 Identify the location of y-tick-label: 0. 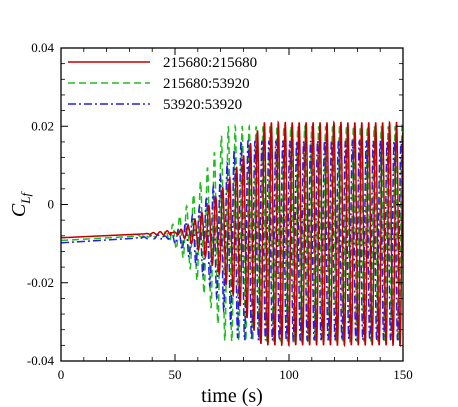
(51, 204).